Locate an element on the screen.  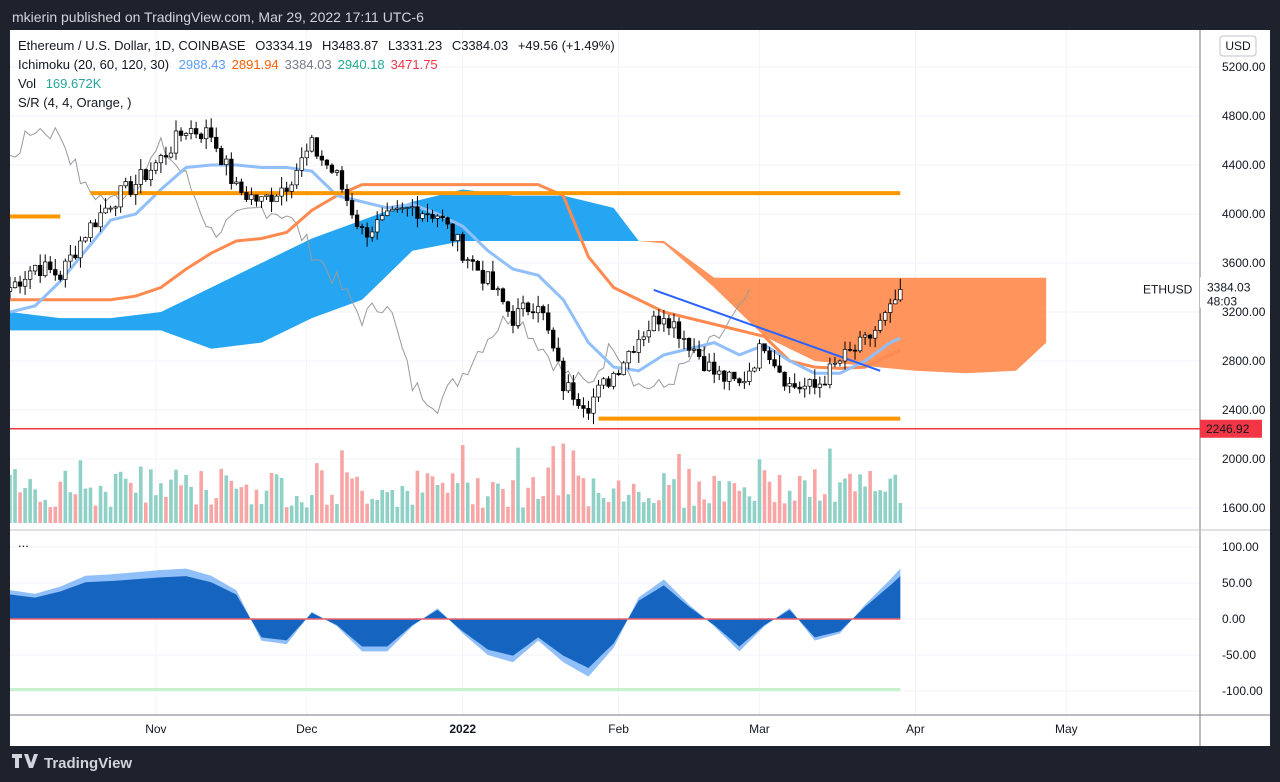
currency-label: USD is located at coordinates (1238, 46).